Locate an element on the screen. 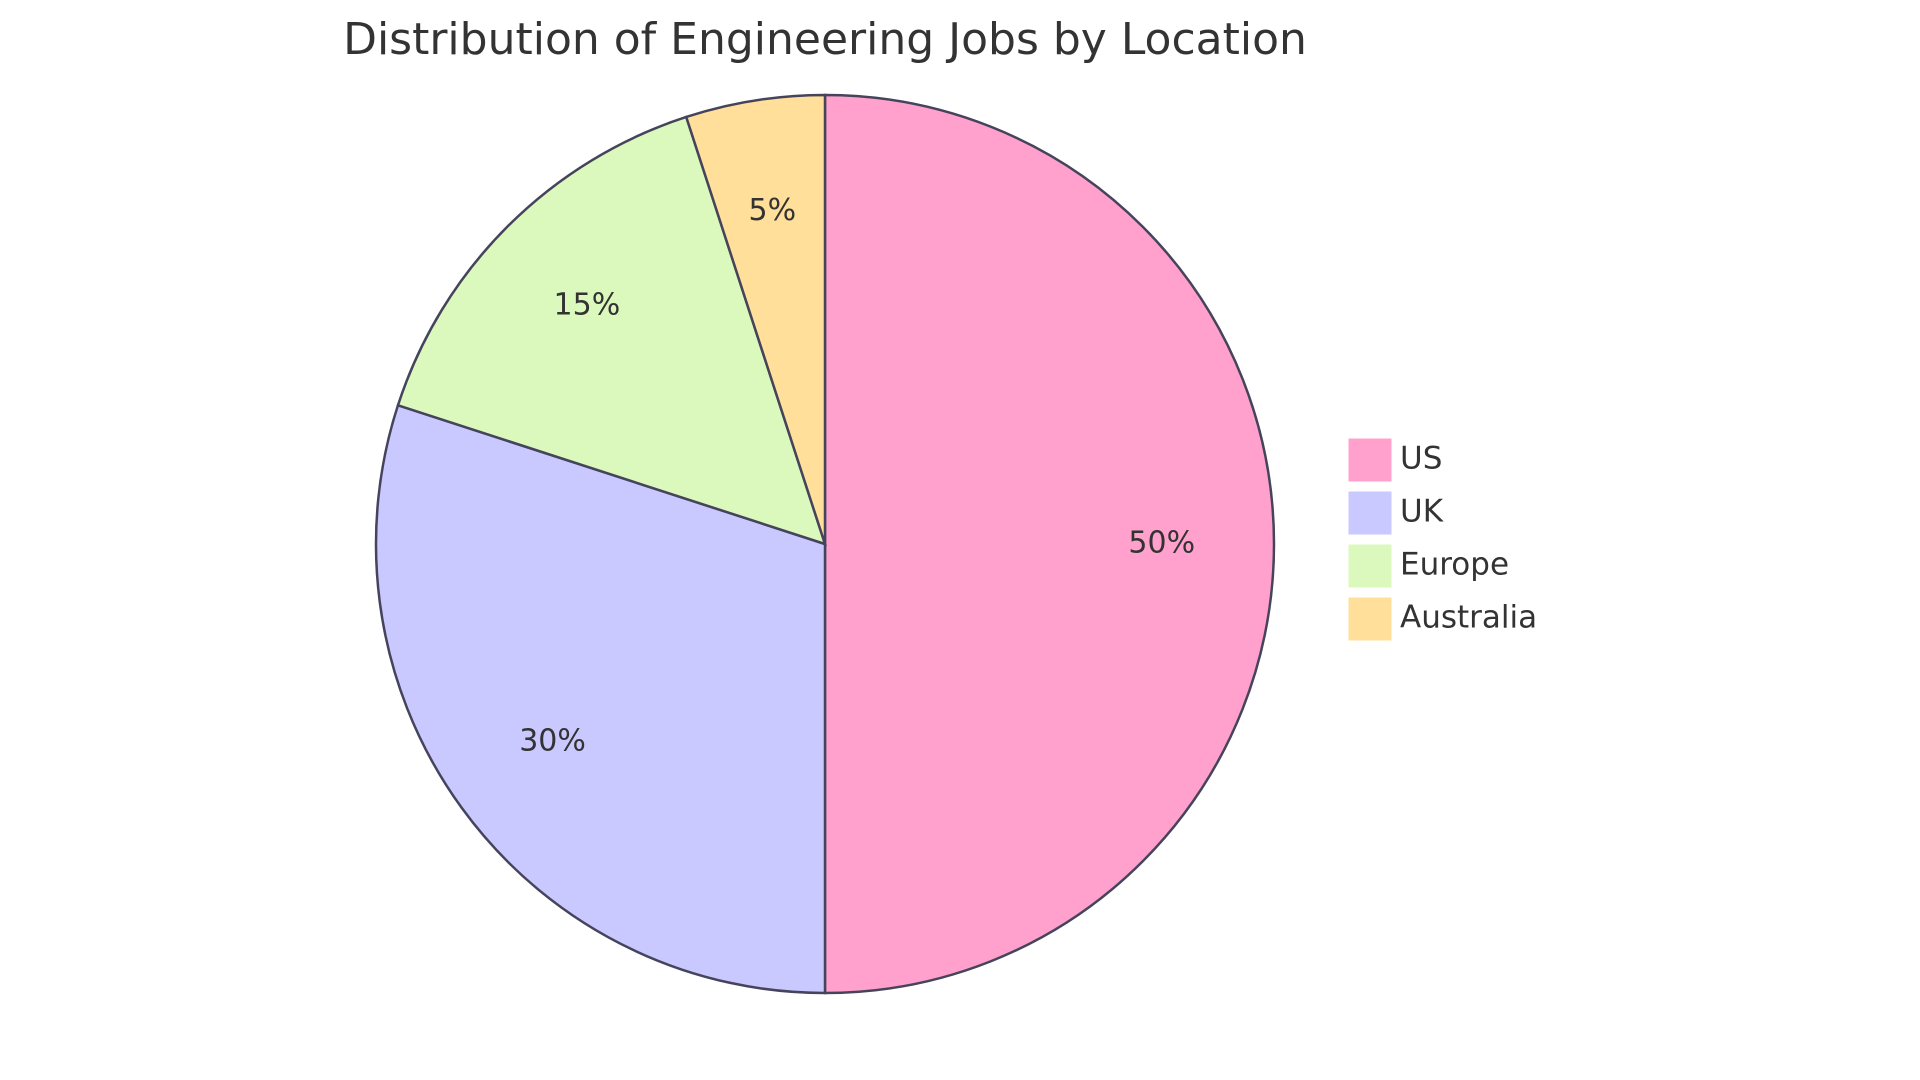 The image size is (1920, 1080). legend-label: Australia is located at coordinates (1468, 618).